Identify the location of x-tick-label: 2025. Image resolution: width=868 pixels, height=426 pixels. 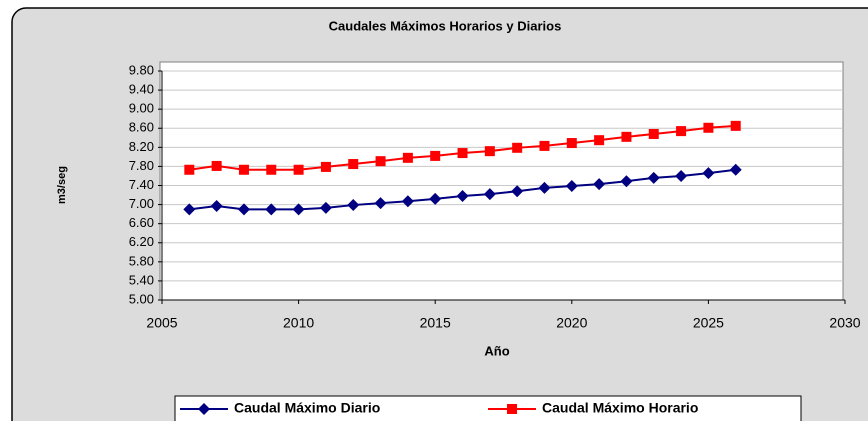
(708, 323).